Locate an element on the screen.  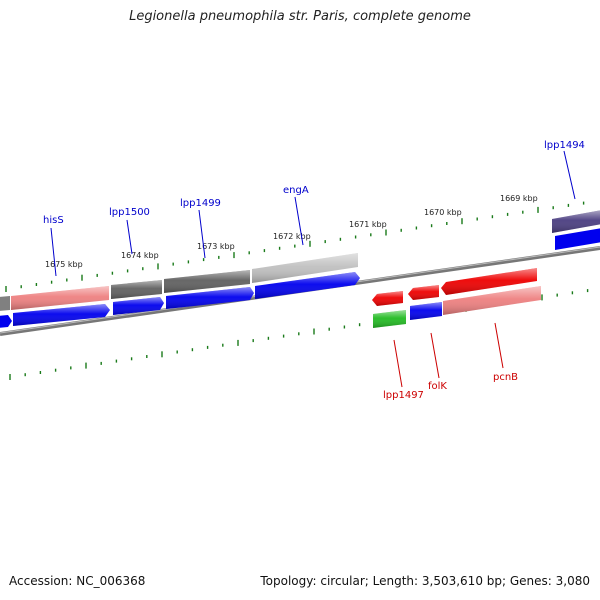
cds-arrow-lpp1494 is located at coordinates (577, 239).